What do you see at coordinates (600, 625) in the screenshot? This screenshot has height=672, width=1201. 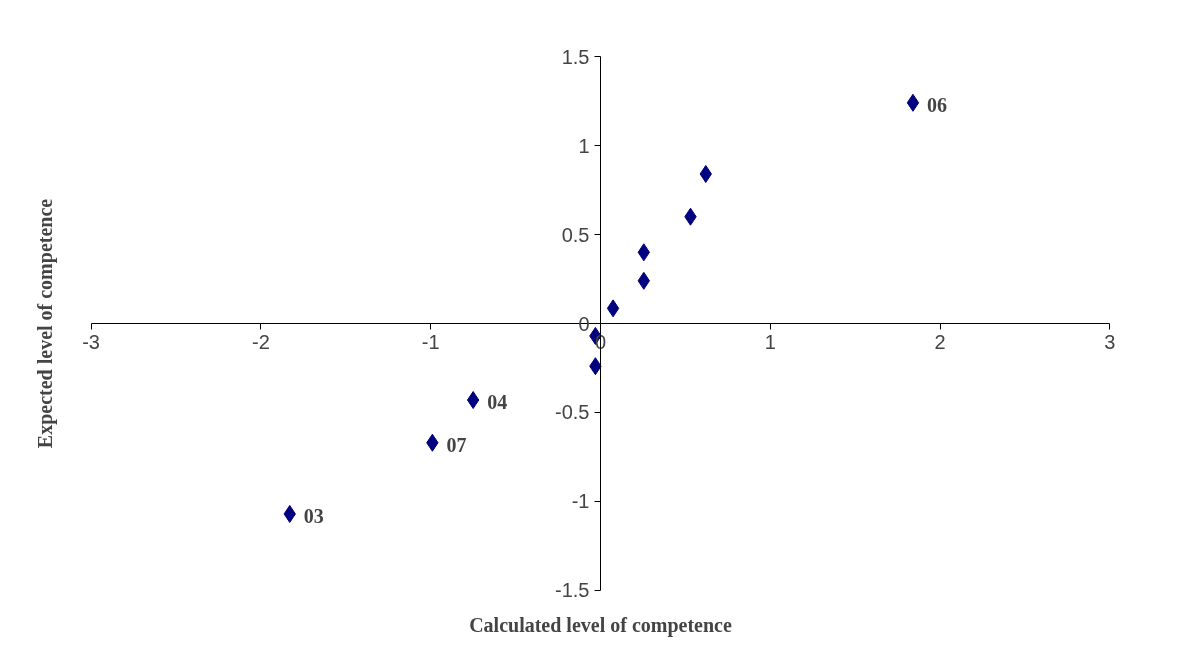 I see `x-axis-title: Calculated level of competence` at bounding box center [600, 625].